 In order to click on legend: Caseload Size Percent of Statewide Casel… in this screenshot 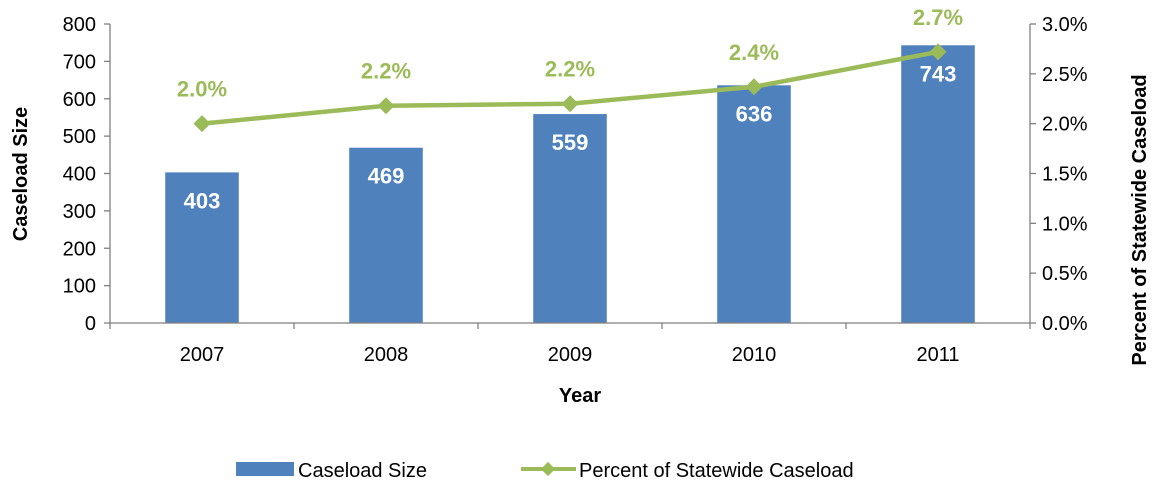, I will do `click(545, 471)`.